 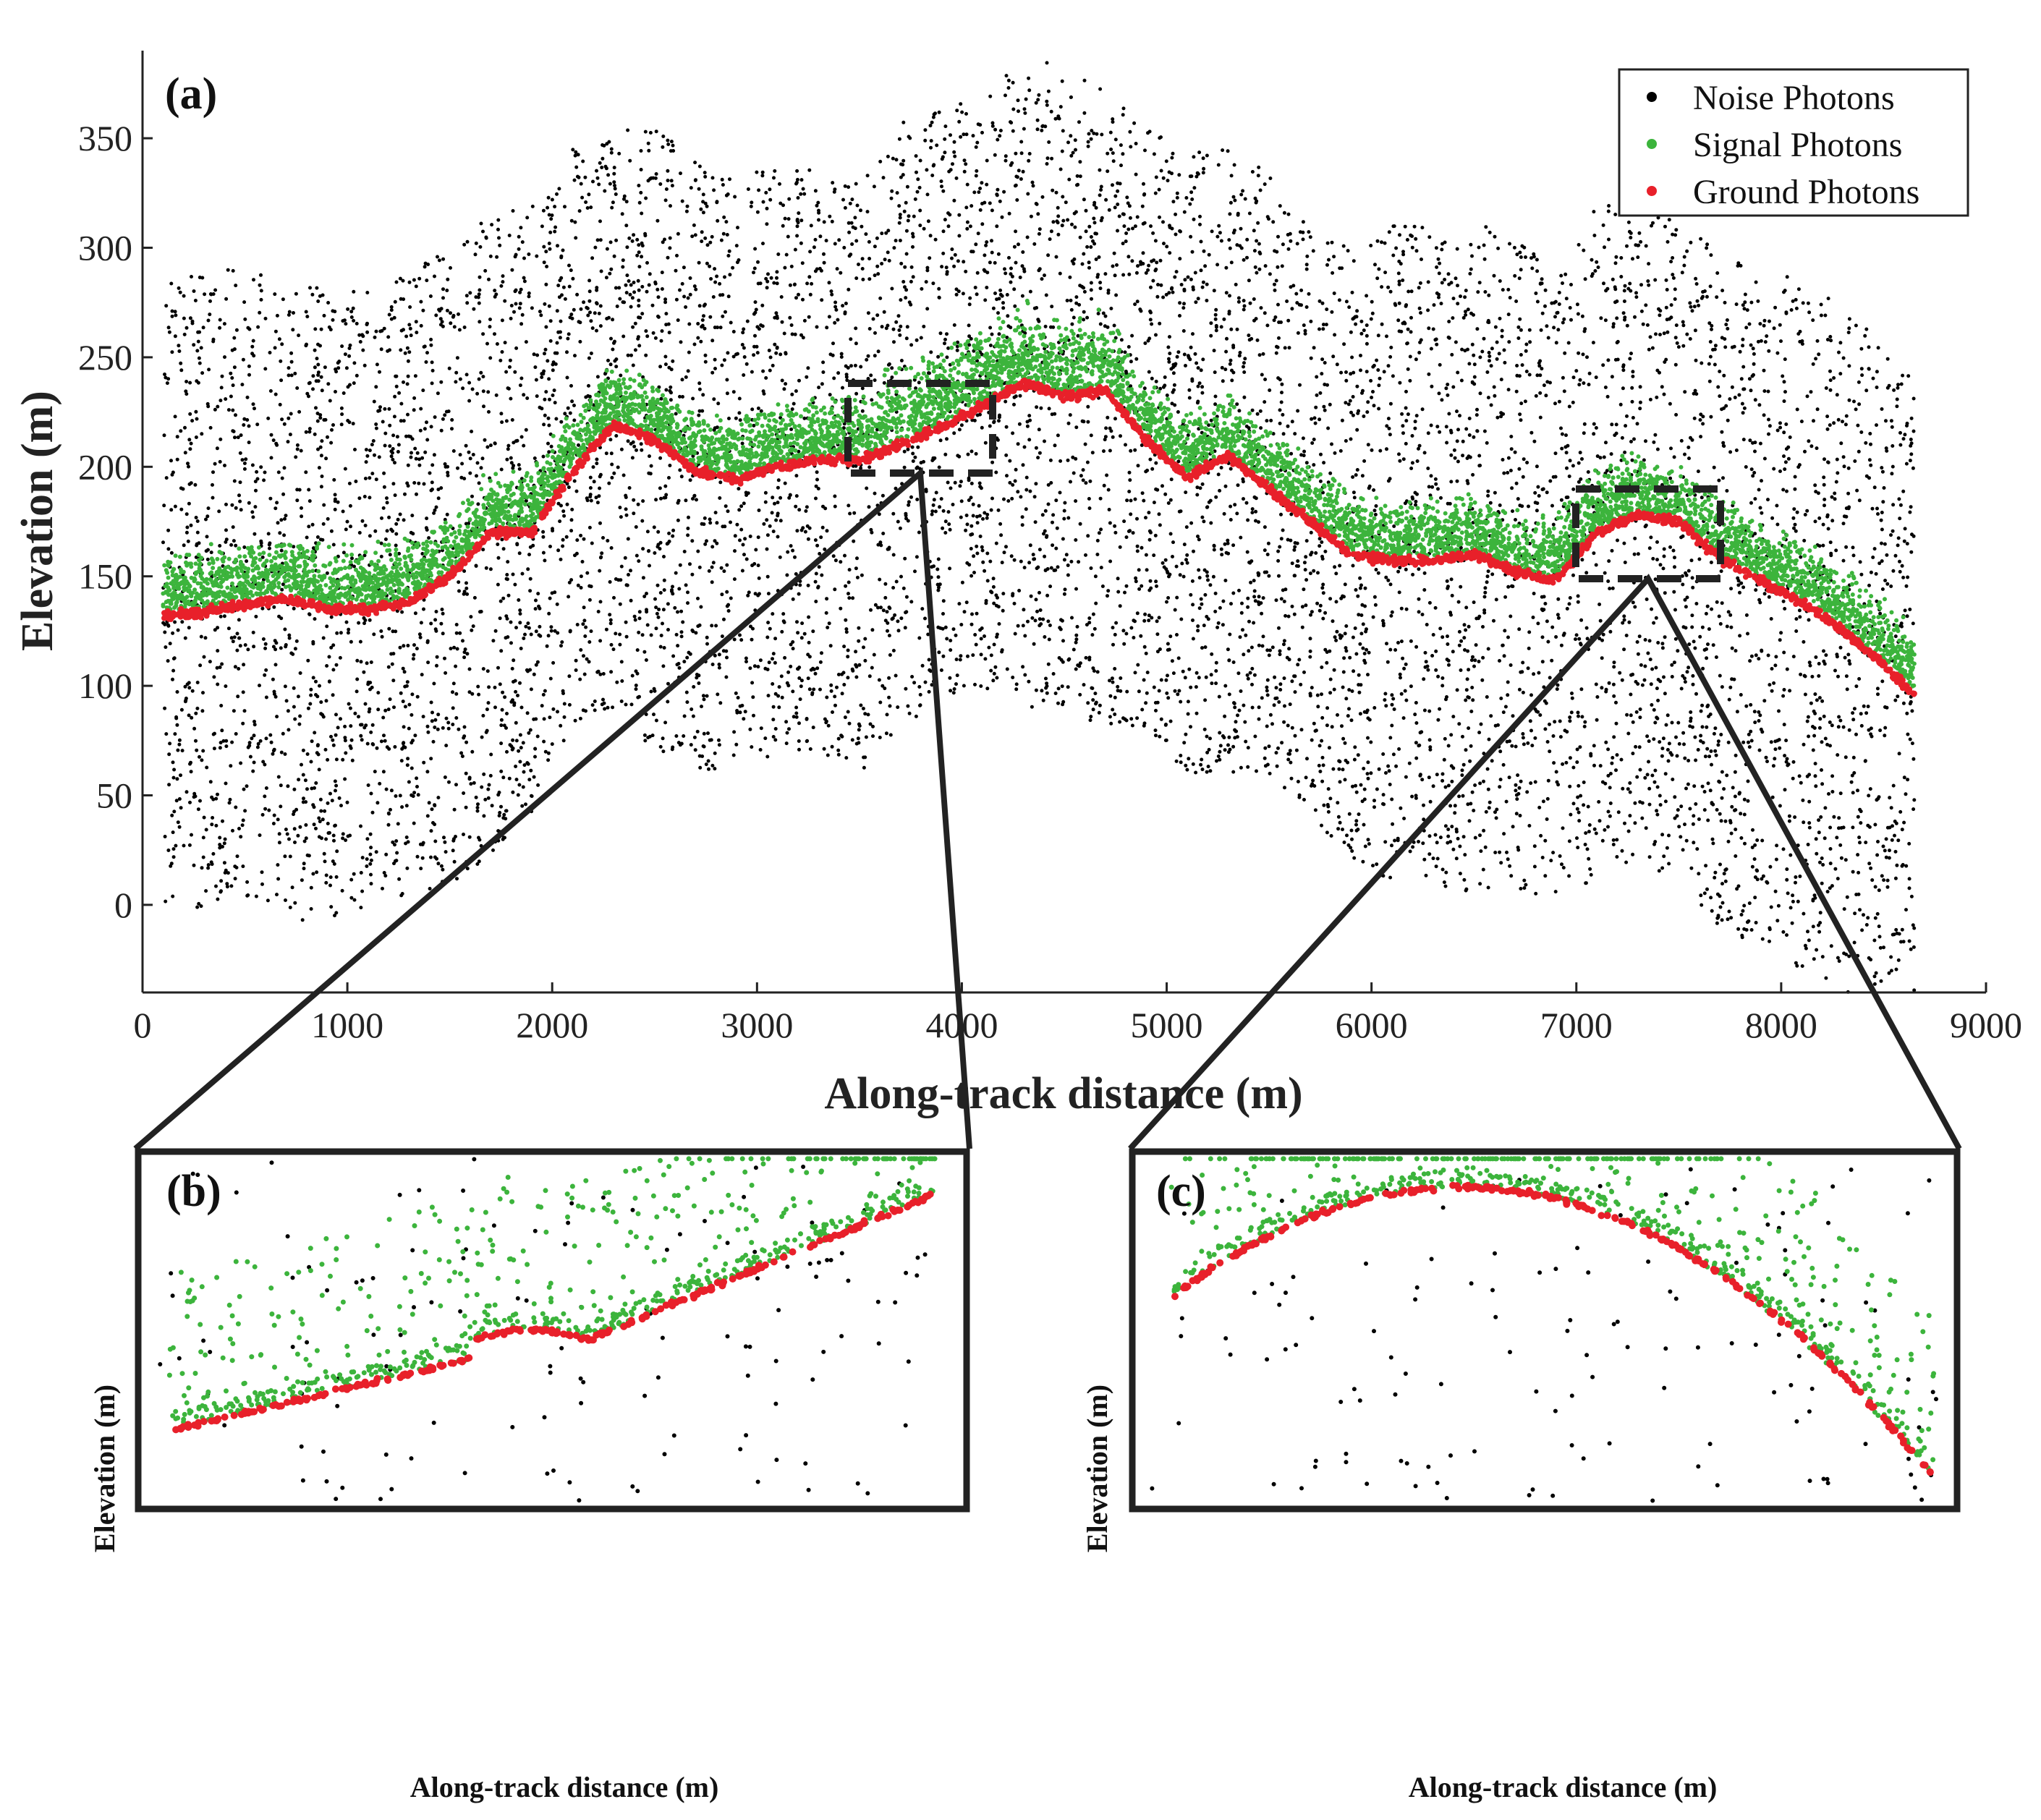 I want to click on legend-ground-label: Ground Photons, so click(x=1806, y=192).